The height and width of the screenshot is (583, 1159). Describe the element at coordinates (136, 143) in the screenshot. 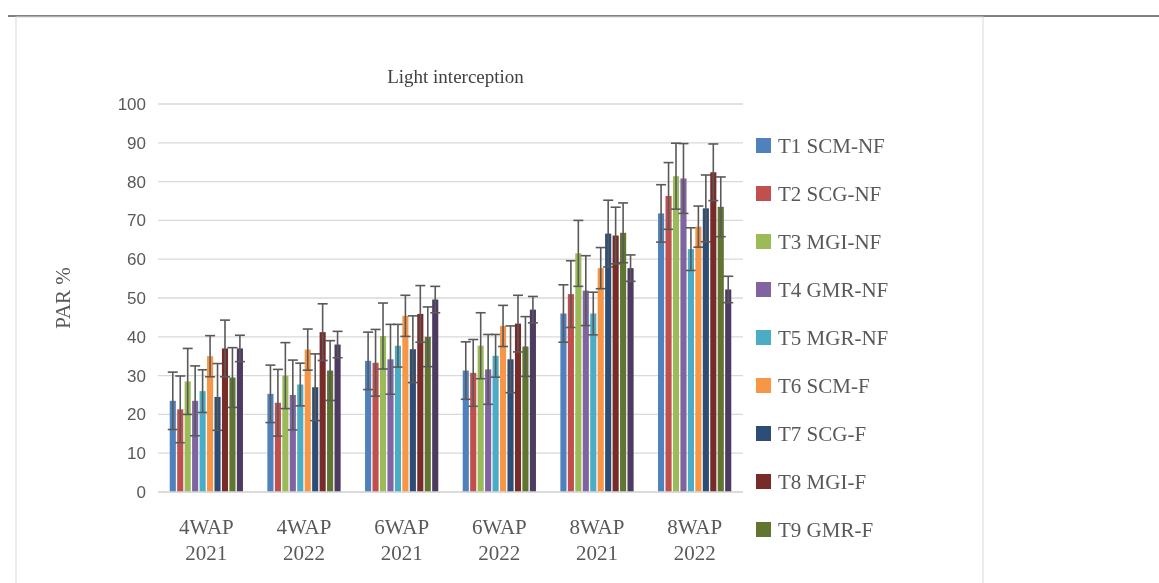

I see `y-tick-label: 90` at that location.